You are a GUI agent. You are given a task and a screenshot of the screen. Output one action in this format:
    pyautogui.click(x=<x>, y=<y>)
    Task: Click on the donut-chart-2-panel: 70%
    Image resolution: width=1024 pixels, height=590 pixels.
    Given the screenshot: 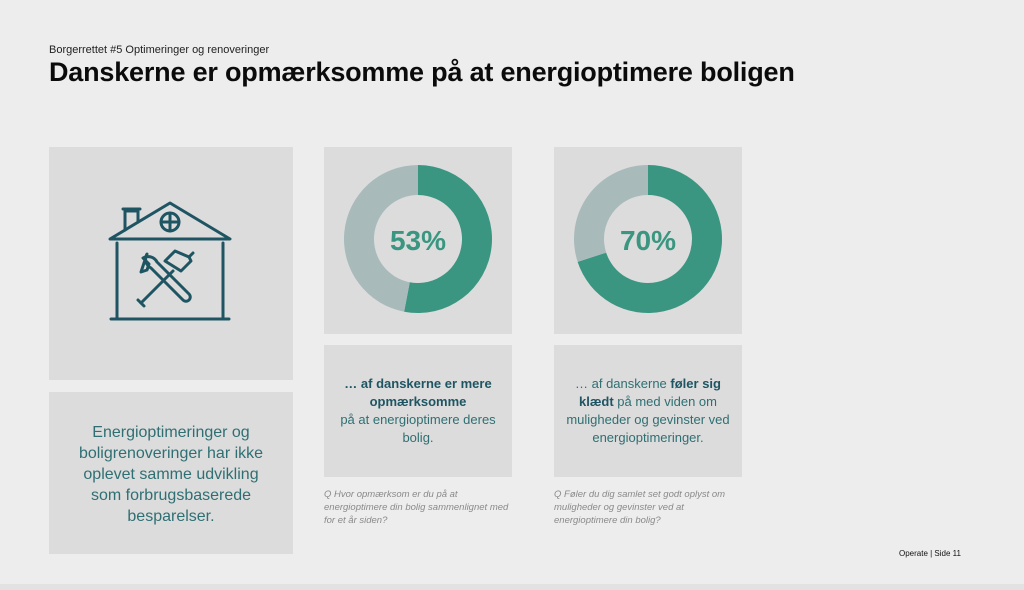 What is the action you would take?
    pyautogui.click(x=648, y=240)
    